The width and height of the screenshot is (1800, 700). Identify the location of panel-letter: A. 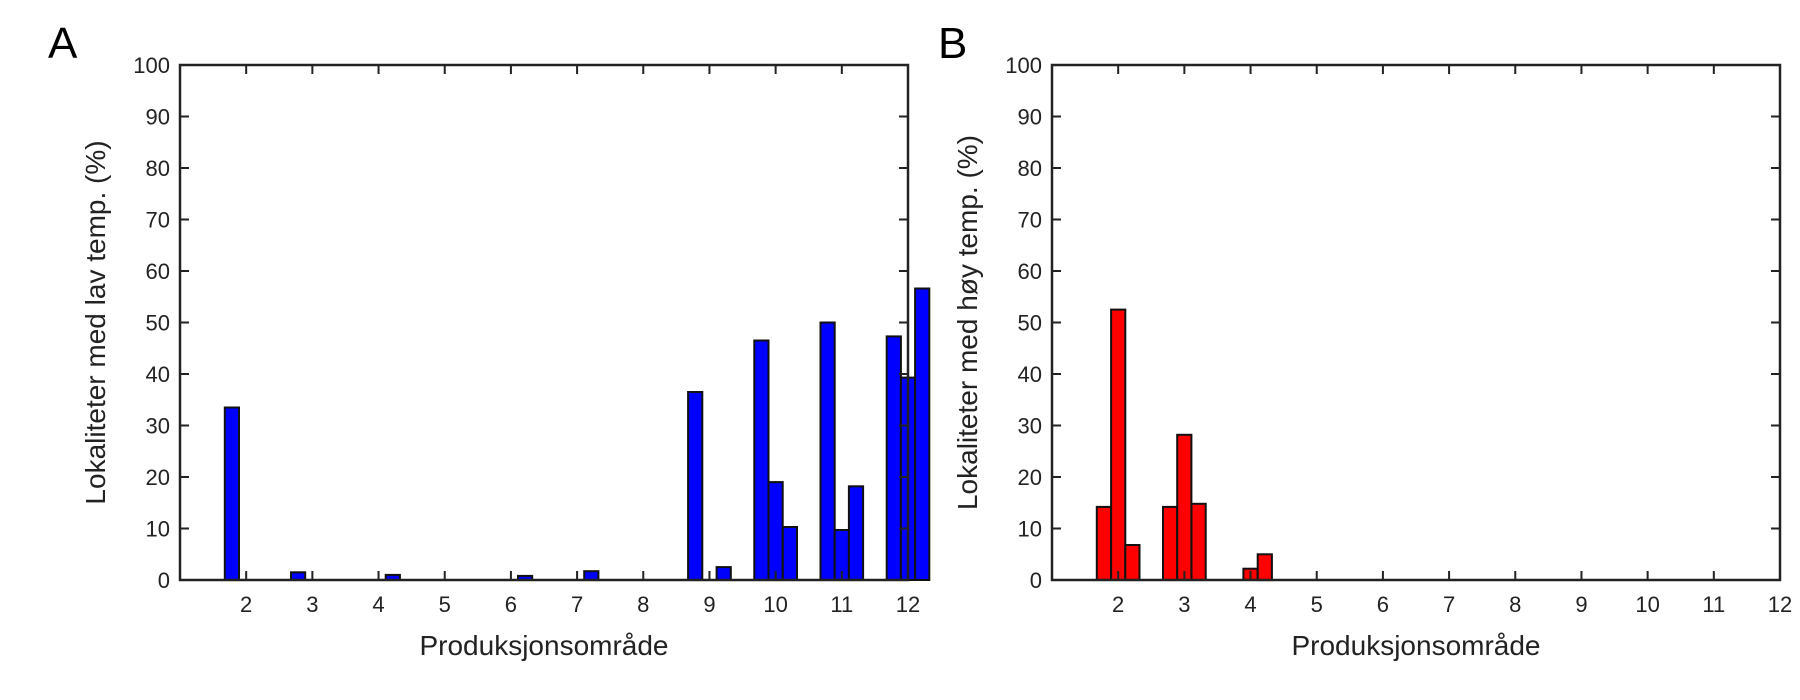
(63, 43).